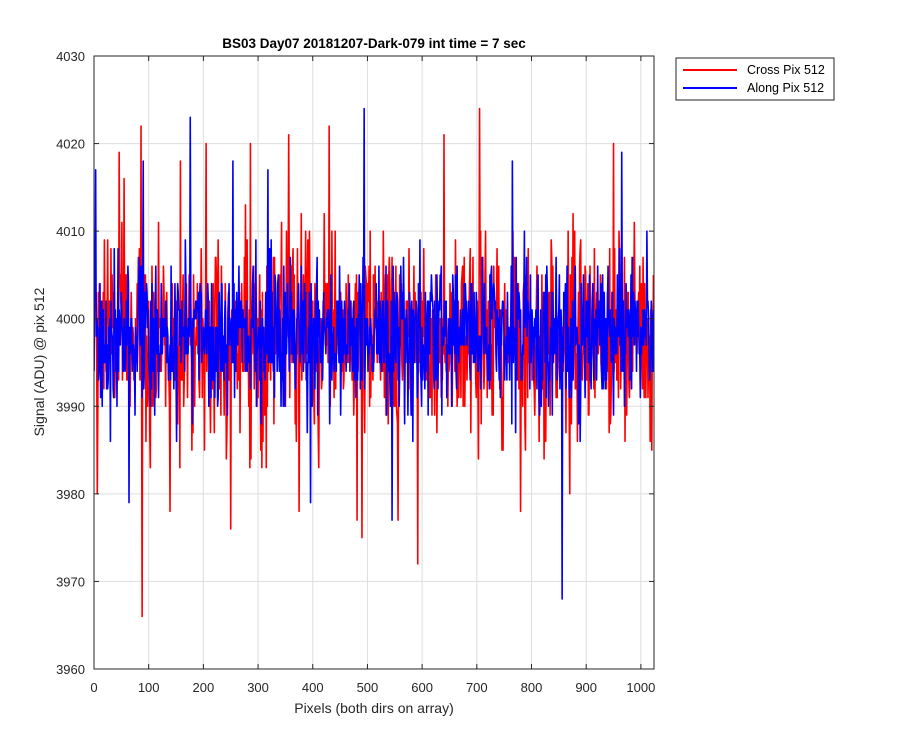 The width and height of the screenshot is (900, 750). I want to click on y-axis-label: Signal (ADU) @ pix 512, so click(39, 361).